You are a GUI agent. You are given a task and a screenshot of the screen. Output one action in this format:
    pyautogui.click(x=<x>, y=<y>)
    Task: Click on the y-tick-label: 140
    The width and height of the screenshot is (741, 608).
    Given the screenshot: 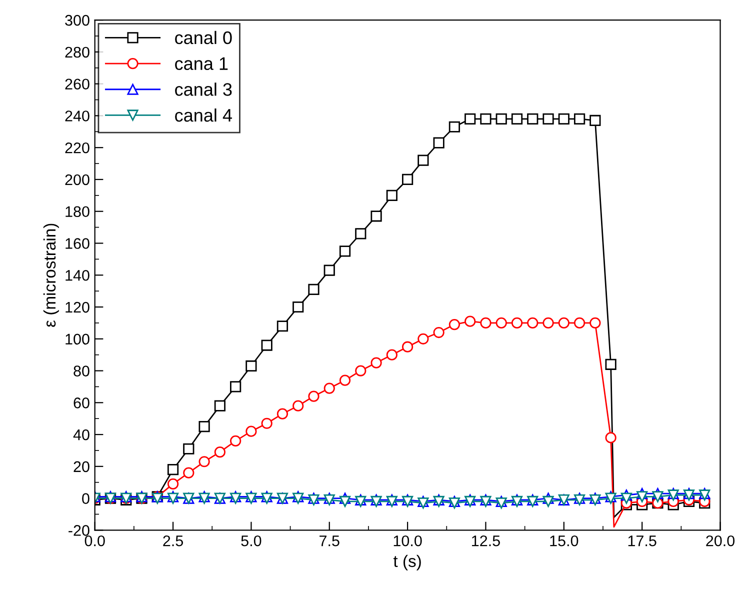 What is the action you would take?
    pyautogui.click(x=78, y=275)
    